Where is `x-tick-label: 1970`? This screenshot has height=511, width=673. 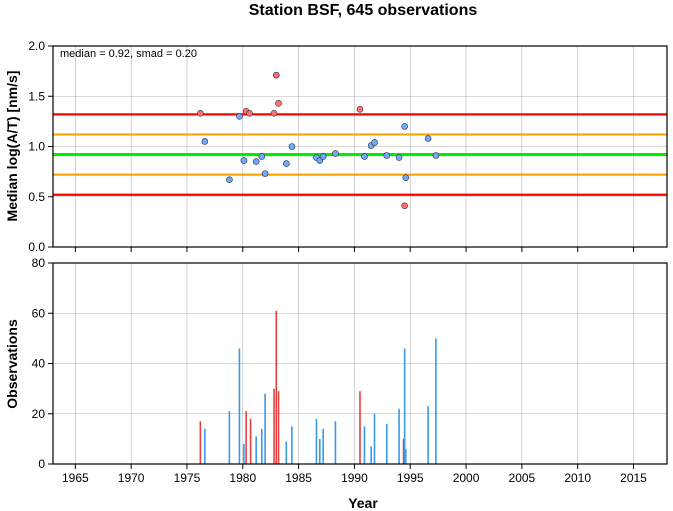 x-tick-label: 1970 is located at coordinates (131, 478).